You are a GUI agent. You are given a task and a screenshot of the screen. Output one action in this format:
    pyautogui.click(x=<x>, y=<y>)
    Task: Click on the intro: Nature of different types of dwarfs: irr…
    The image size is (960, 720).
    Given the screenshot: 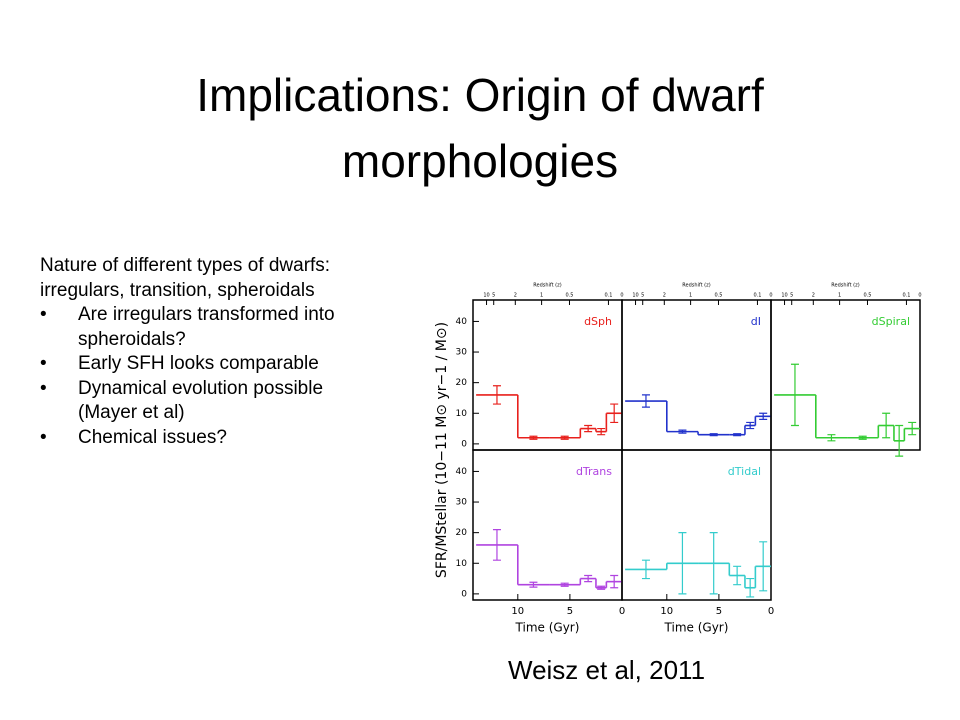 What is the action you would take?
    pyautogui.click(x=185, y=278)
    